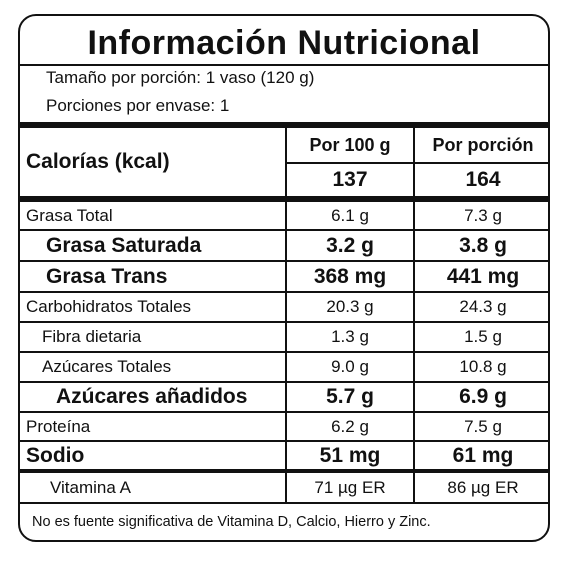  Describe the element at coordinates (483, 245) in the screenshot. I see `nutrient-per-serving: 3.8 g` at that location.